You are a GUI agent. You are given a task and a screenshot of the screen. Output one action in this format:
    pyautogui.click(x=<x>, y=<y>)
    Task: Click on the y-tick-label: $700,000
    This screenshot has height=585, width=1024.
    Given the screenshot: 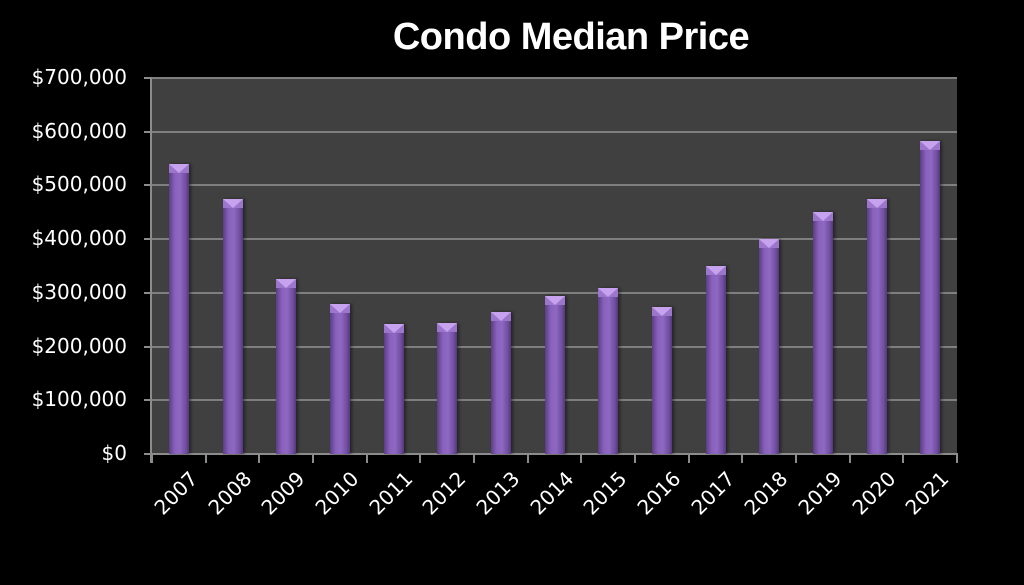 What is the action you would take?
    pyautogui.click(x=79, y=77)
    